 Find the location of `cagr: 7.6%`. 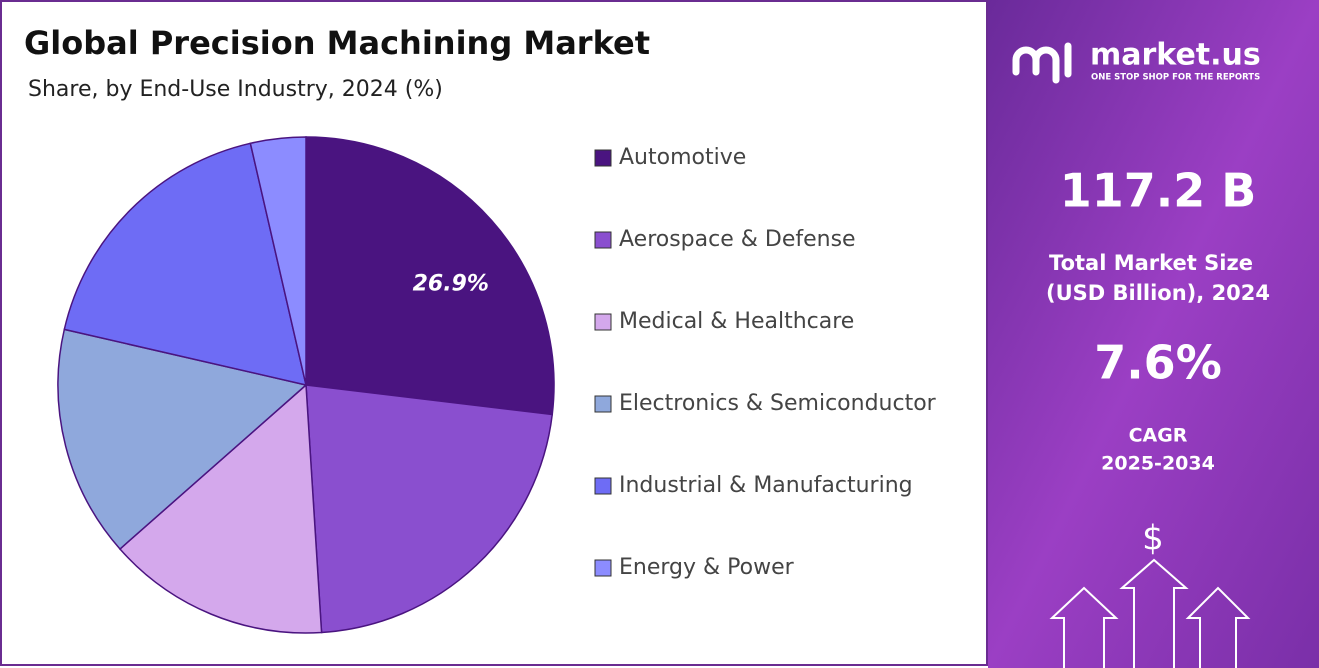

cagr: 7.6% is located at coordinates (1158, 363).